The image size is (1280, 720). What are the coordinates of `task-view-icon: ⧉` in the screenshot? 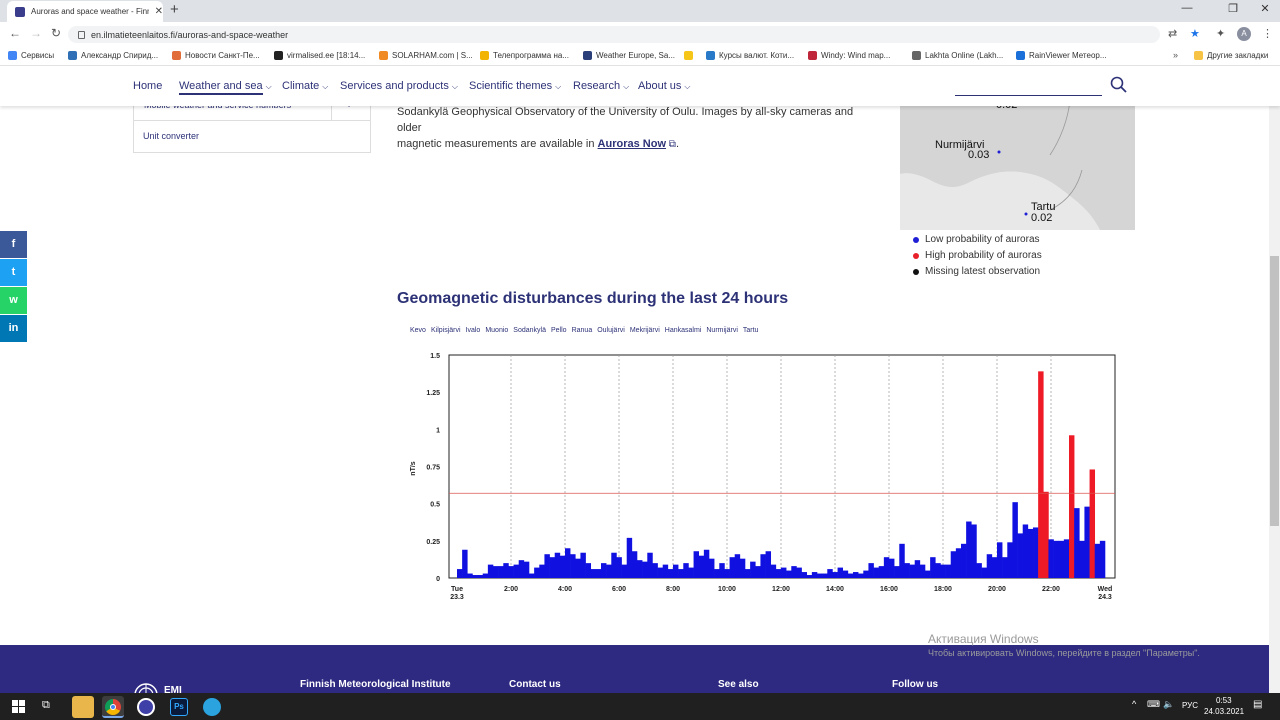 It's located at (46, 705).